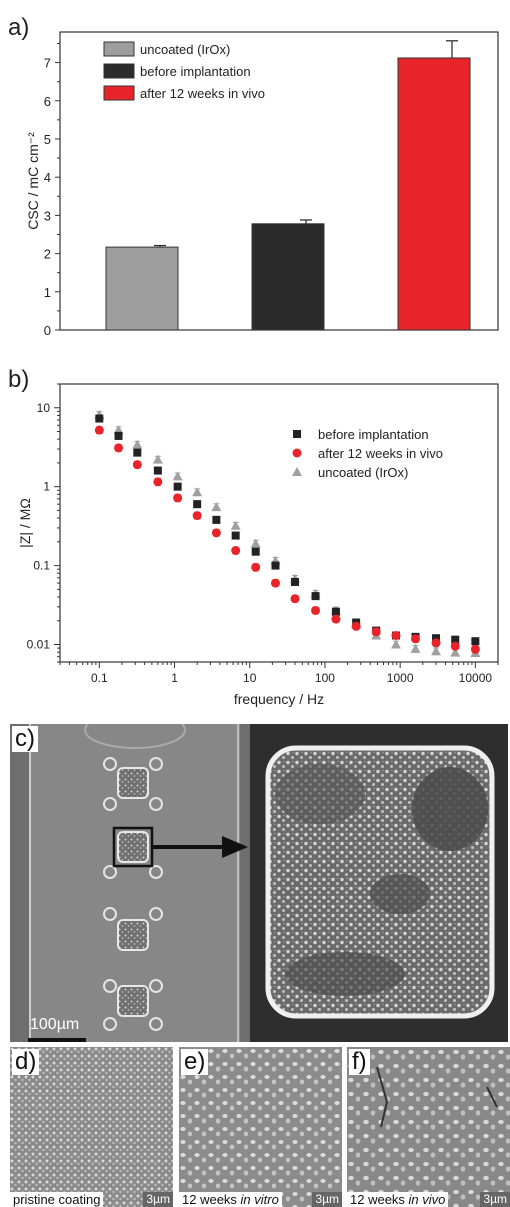 This screenshot has height=1207, width=510. I want to click on in-vivo-texture, so click(428, 1127).